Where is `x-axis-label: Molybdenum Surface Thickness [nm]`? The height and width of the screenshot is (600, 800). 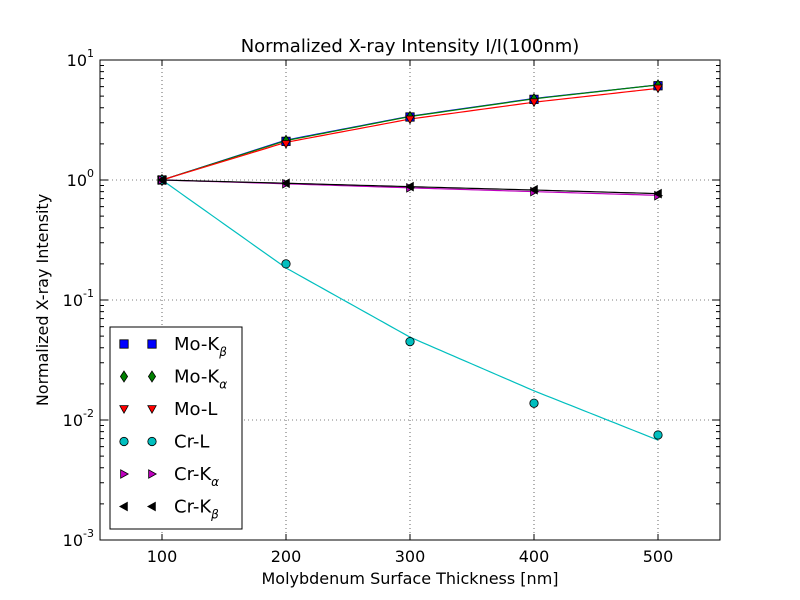
x-axis-label: Molybdenum Surface Thickness [nm] is located at coordinates (409, 578).